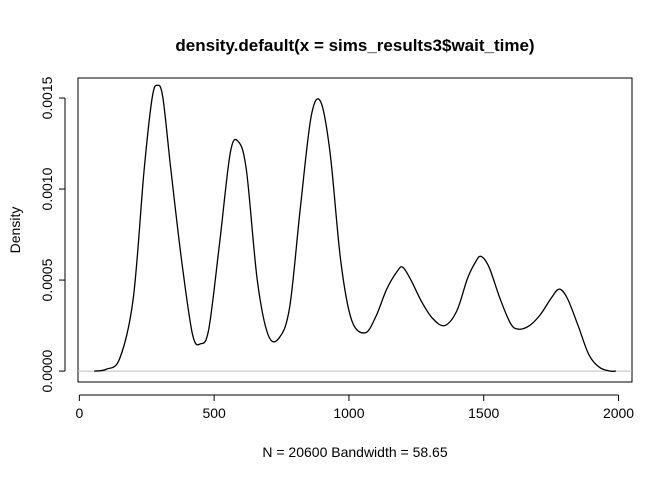 Image resolution: width=672 pixels, height=480 pixels. Describe the element at coordinates (483, 413) in the screenshot. I see `x-tick-label: 1500` at that location.